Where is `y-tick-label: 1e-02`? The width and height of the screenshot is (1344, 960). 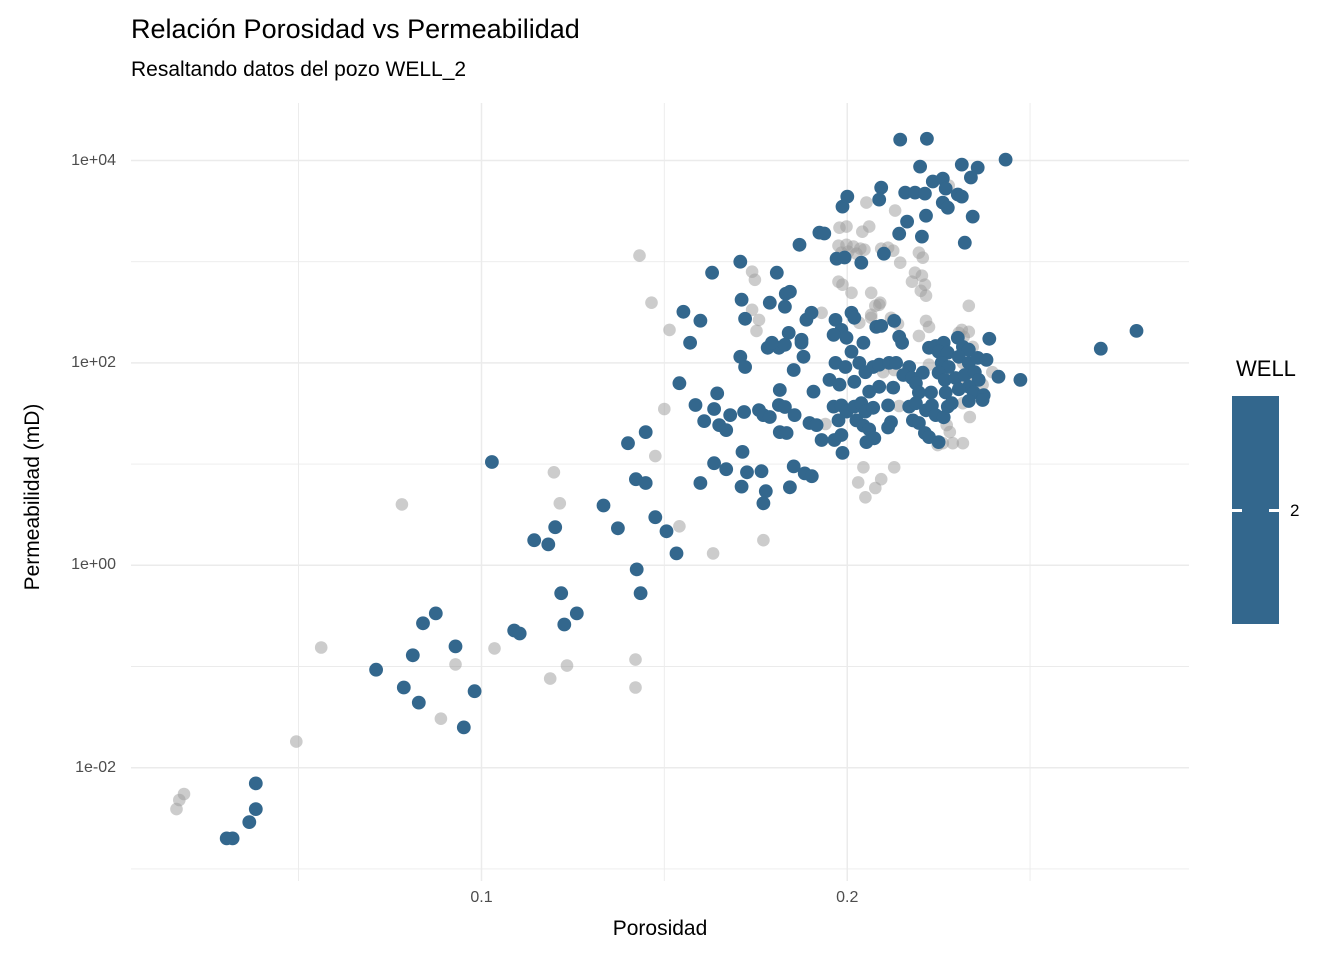 y-tick-label: 1e-02 is located at coordinates (95, 767).